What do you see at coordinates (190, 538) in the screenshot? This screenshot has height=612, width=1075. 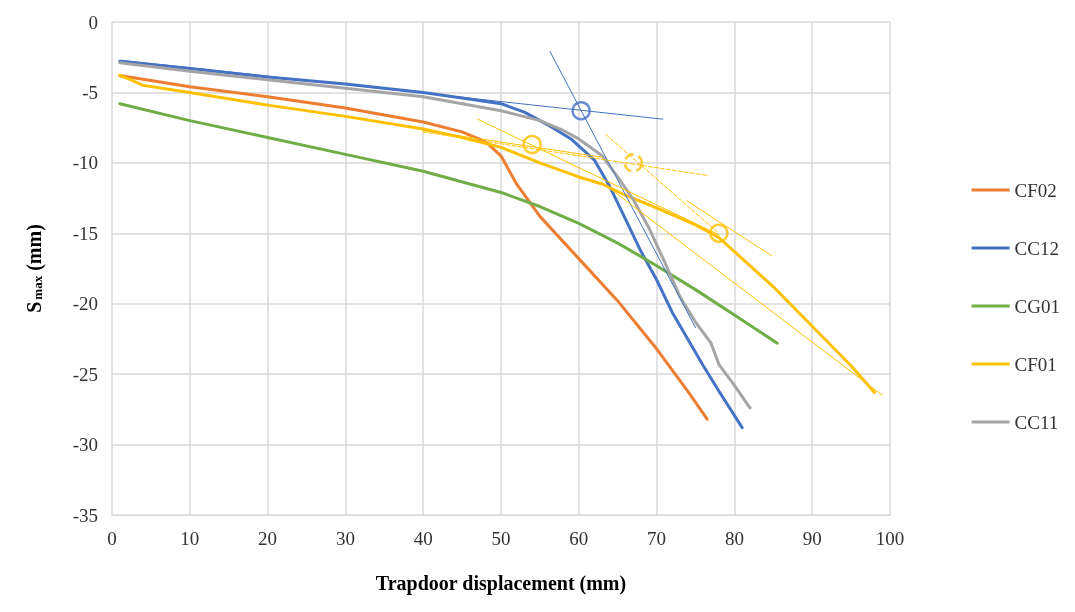 I see `x-tick-label: 10` at bounding box center [190, 538].